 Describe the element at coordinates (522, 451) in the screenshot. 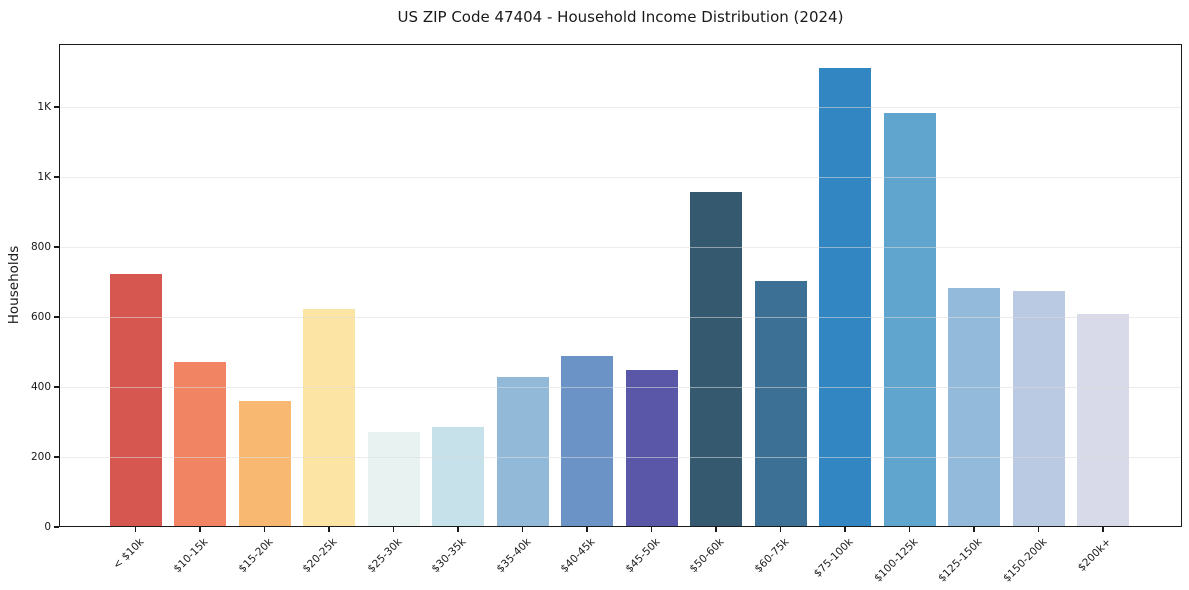

I see `bar-35-40k` at that location.